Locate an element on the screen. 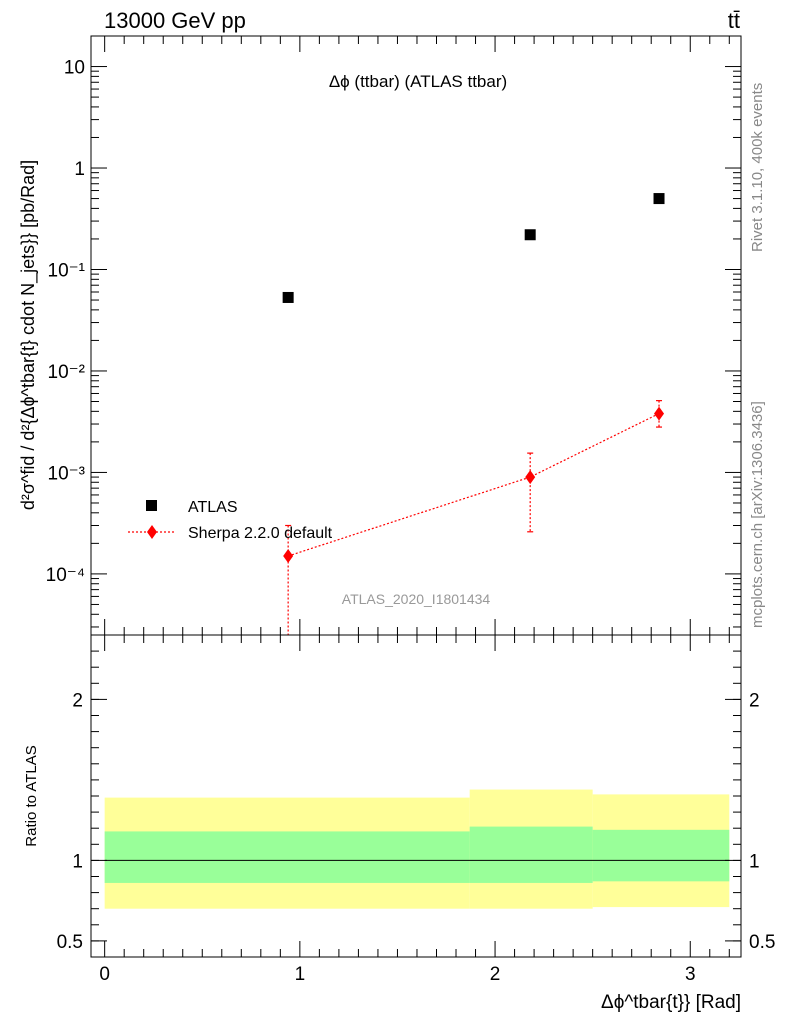 Image resolution: width=786 pixels, height=1024 pixels. sherpa-line is located at coordinates (473, 485).